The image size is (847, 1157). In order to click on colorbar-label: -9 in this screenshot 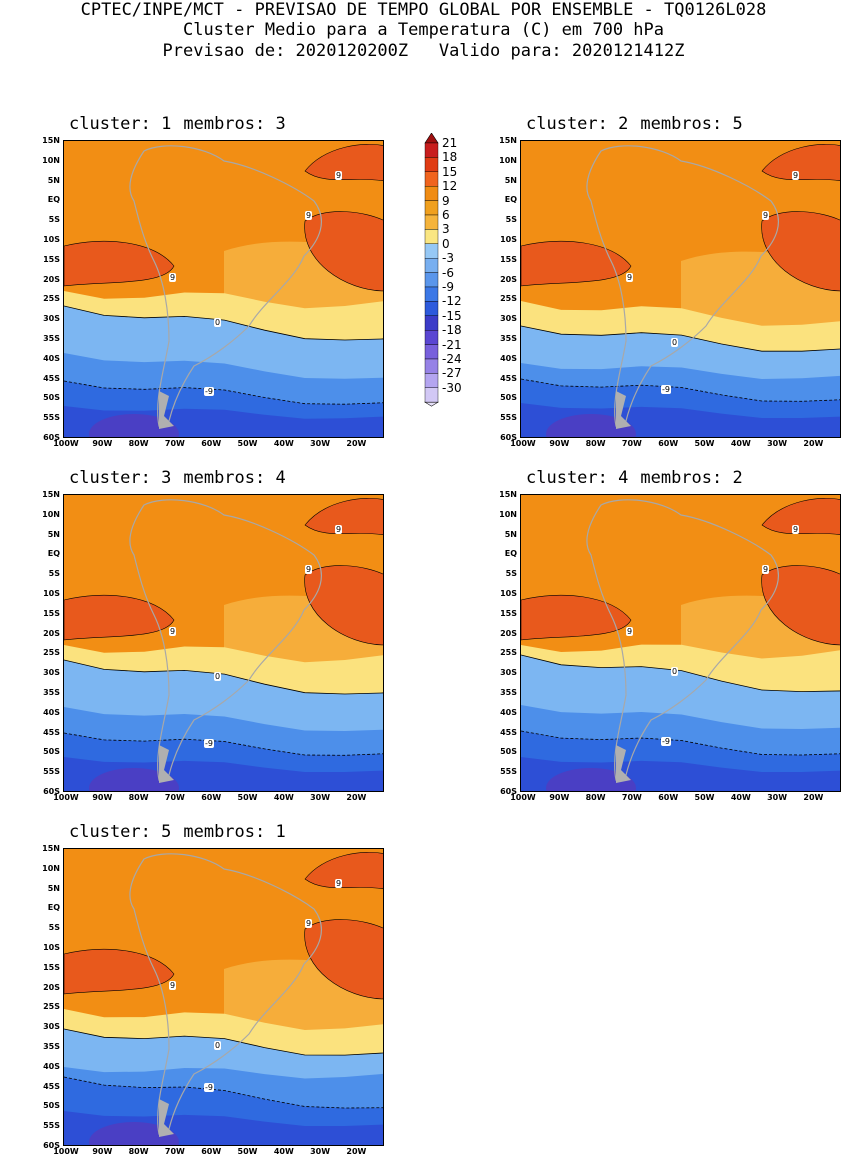, I will do `click(448, 287)`.